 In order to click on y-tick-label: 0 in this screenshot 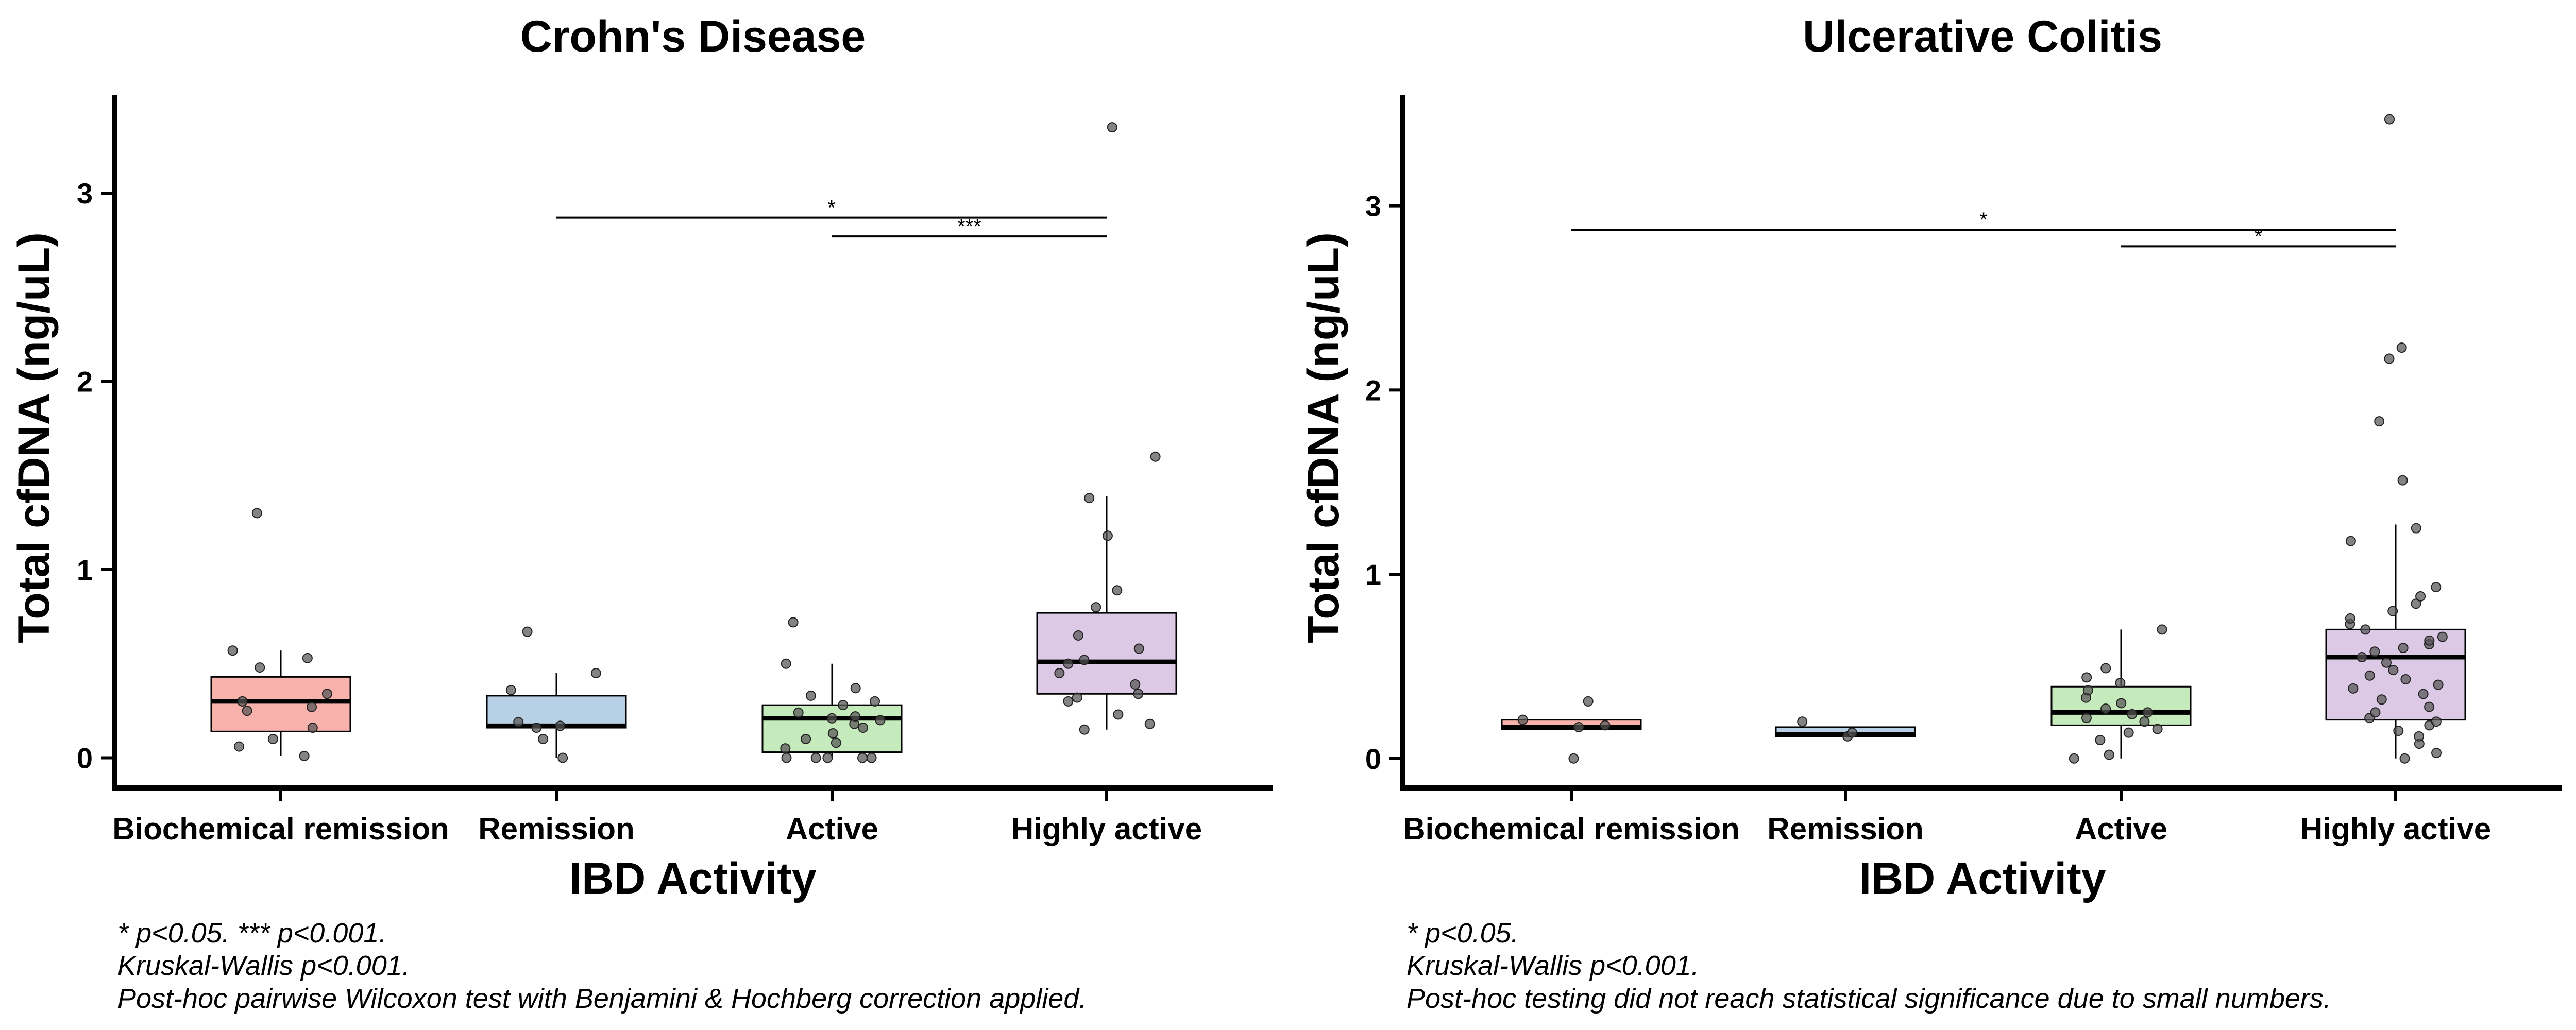, I will do `click(1373, 759)`.